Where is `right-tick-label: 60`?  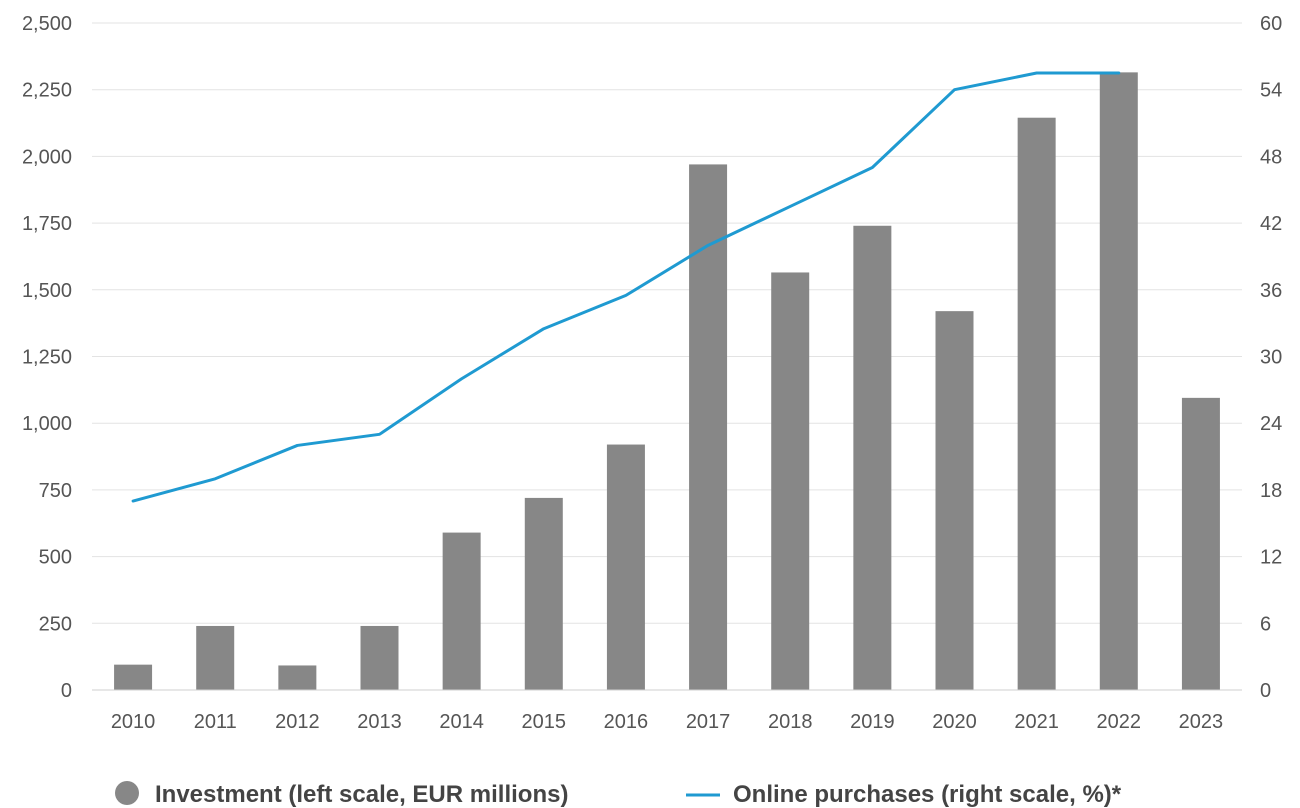
right-tick-label: 60 is located at coordinates (1271, 24).